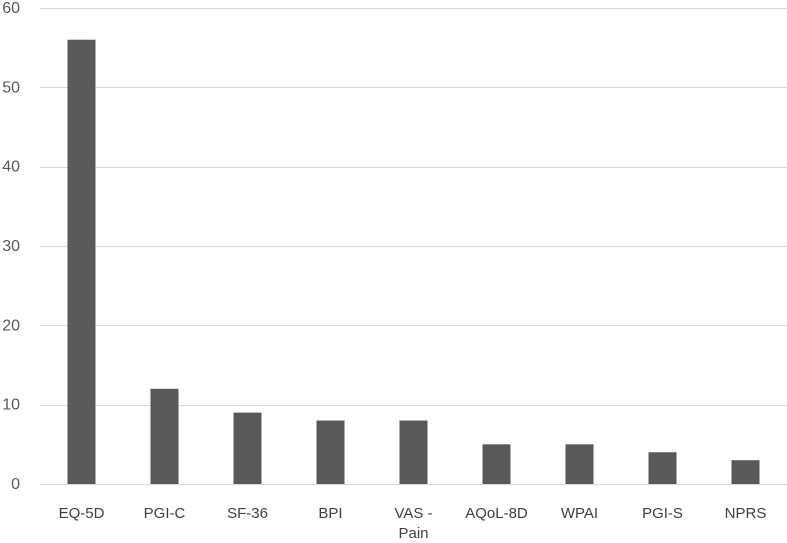 The width and height of the screenshot is (787, 543). I want to click on x-category-label: WPAI, so click(579, 513).